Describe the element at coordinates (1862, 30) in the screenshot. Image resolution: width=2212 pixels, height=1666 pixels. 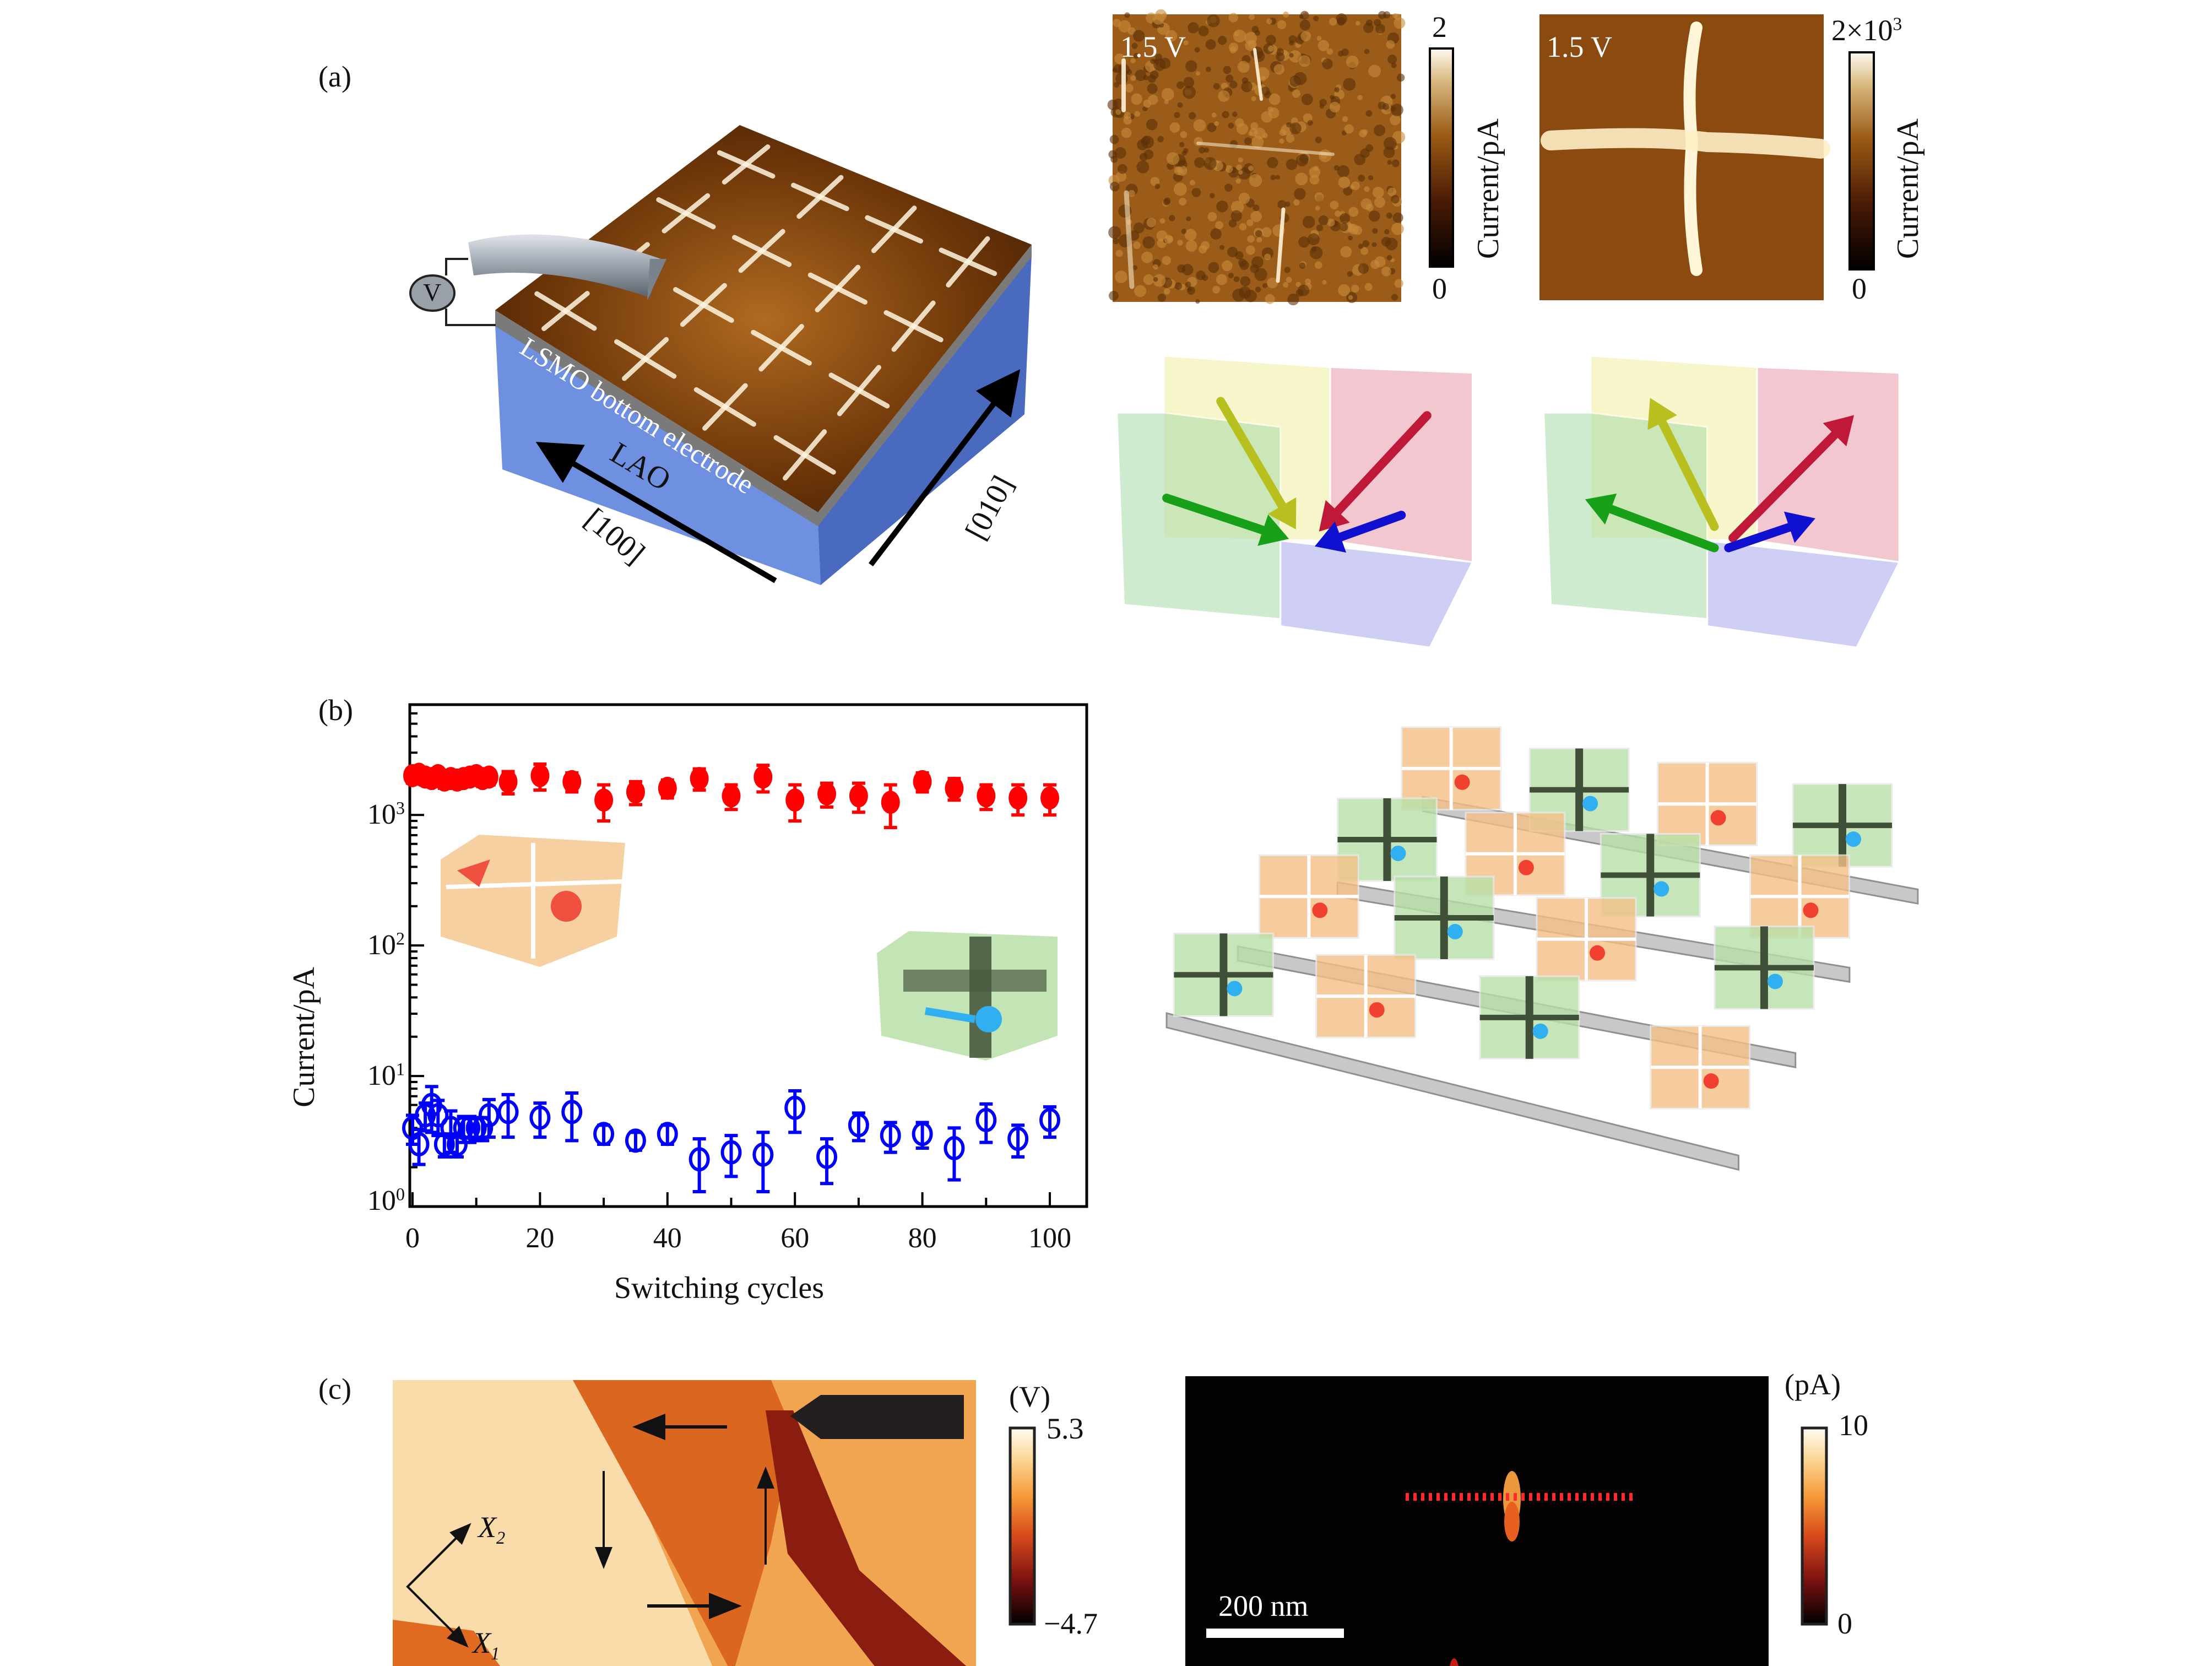
I see `cbar2-max-mantissa: 2×10` at that location.